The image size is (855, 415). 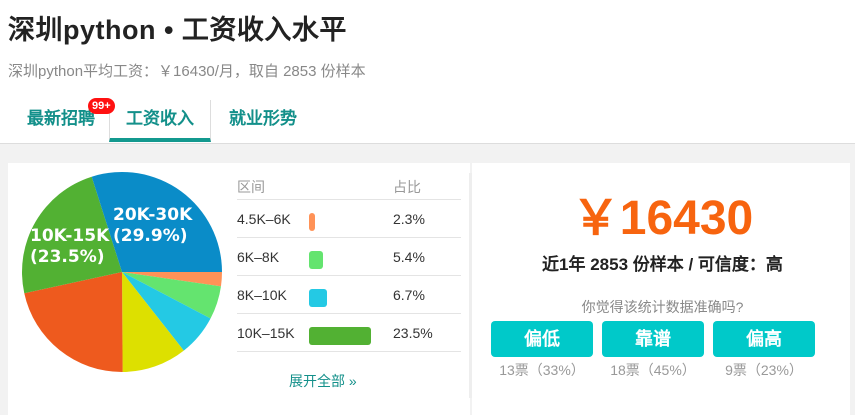 What do you see at coordinates (349, 219) in the screenshot?
I see `table-row: 4.5K–6K 2.3%` at bounding box center [349, 219].